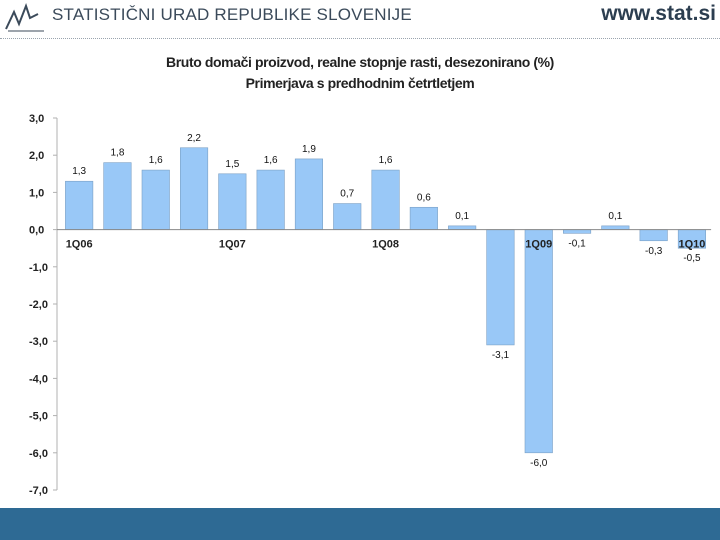 This screenshot has width=720, height=540. Describe the element at coordinates (38, 305) in the screenshot. I see `y-tick-label: -2,0` at that location.